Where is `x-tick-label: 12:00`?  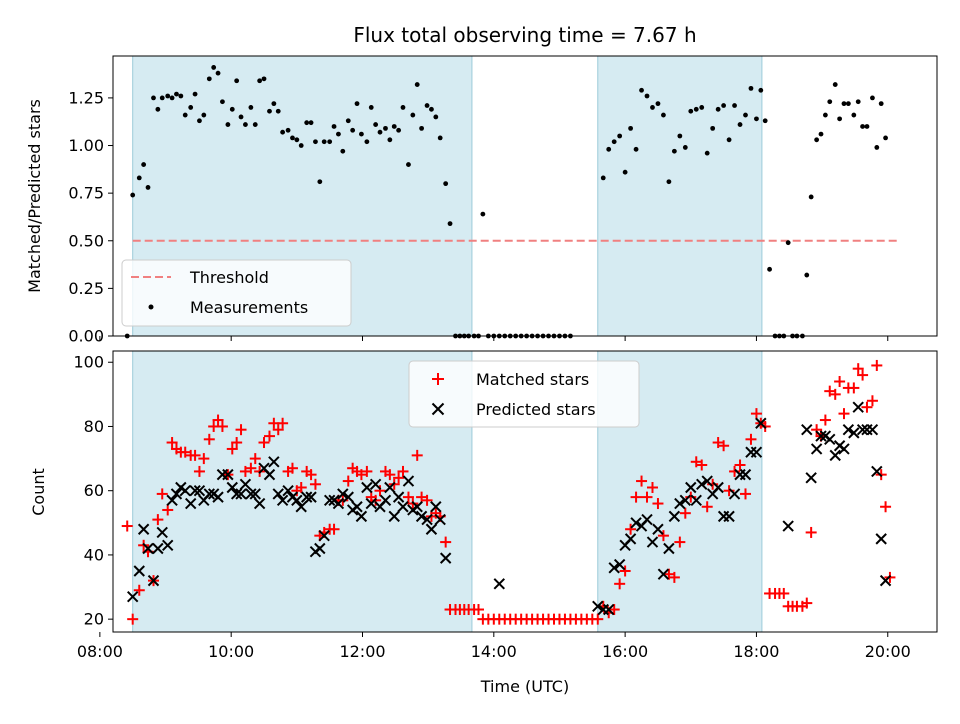 x-tick-label: 12:00 is located at coordinates (362, 651).